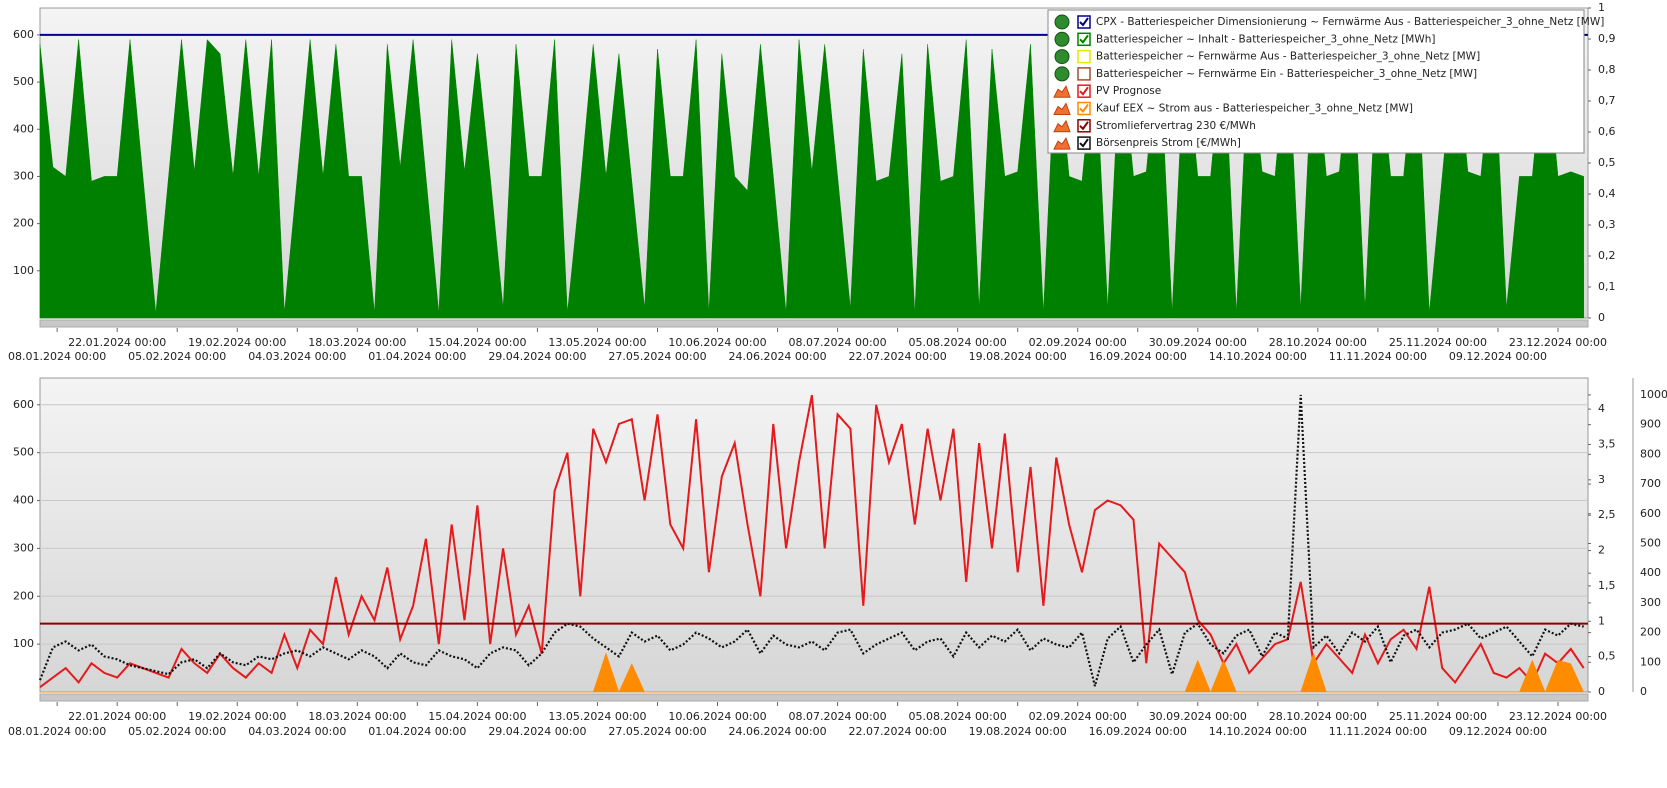 This screenshot has width=1667, height=788. I want to click on y2-tick-label: 0,6, so click(1607, 131).